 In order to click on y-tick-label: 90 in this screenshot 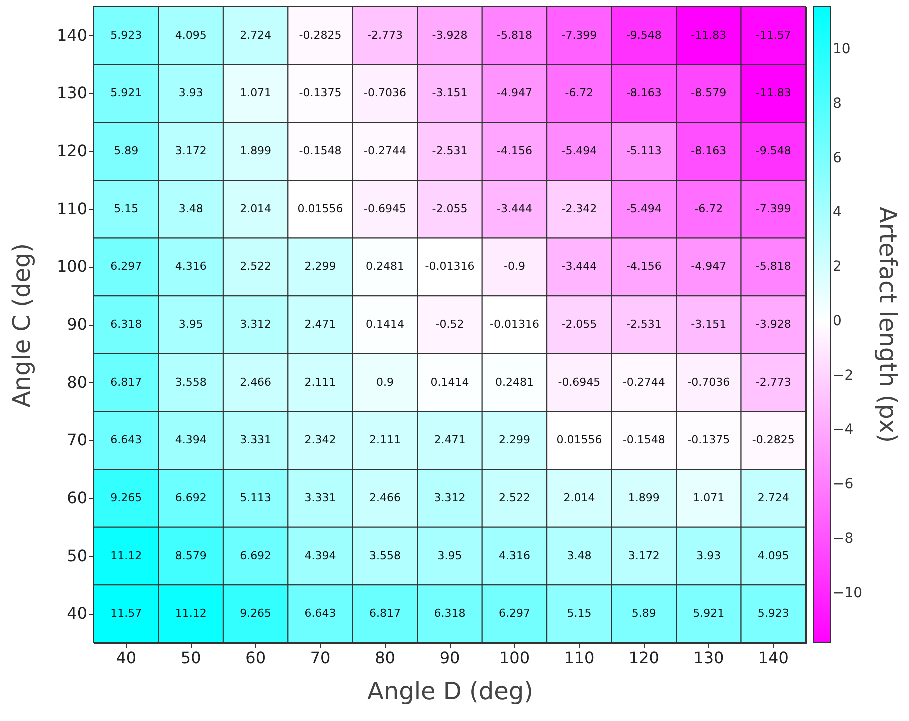, I will do `click(77, 324)`.